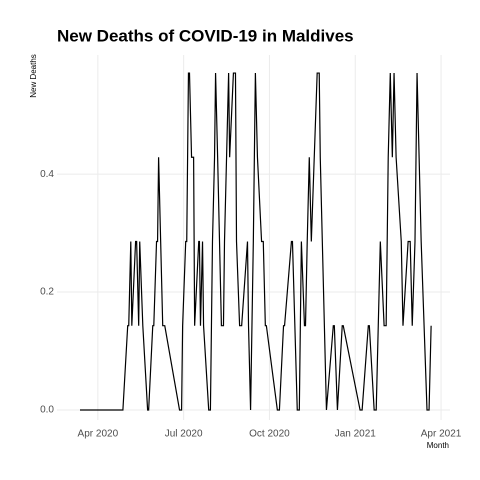  Describe the element at coordinates (356, 434) in the screenshot. I see `x-tick-label: Jan 2021` at that location.